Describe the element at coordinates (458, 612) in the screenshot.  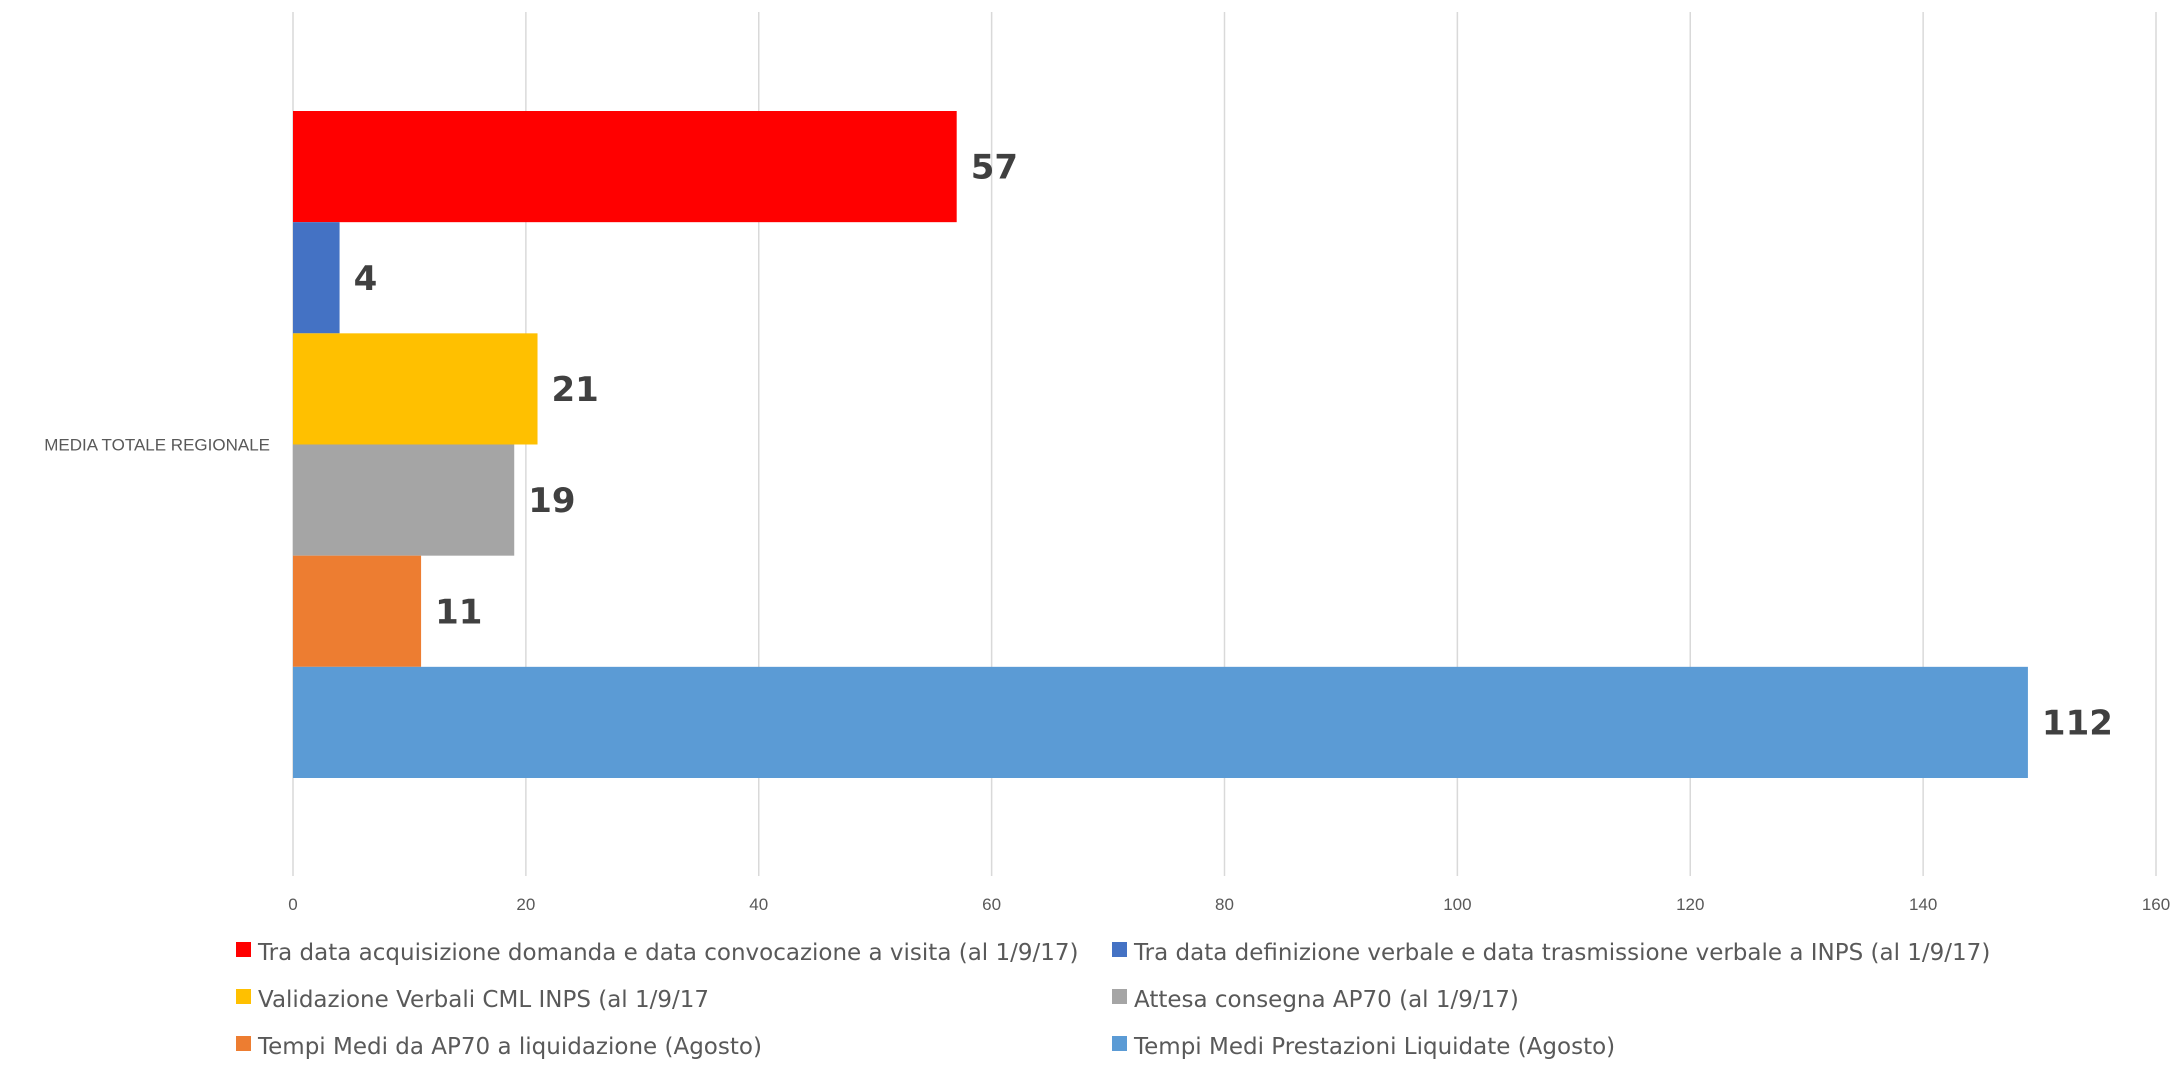
I see `data-label: 11` at that location.